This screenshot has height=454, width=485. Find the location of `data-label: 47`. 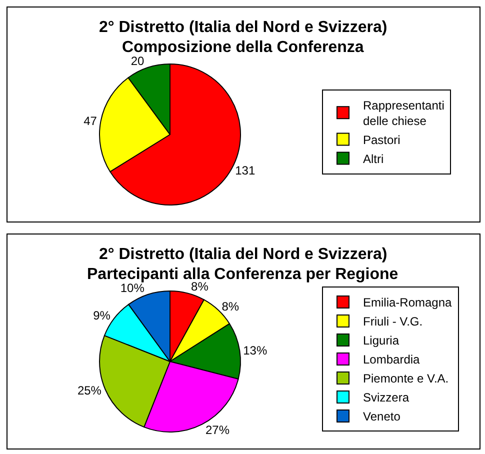

data-label: 47 is located at coordinates (91, 121).